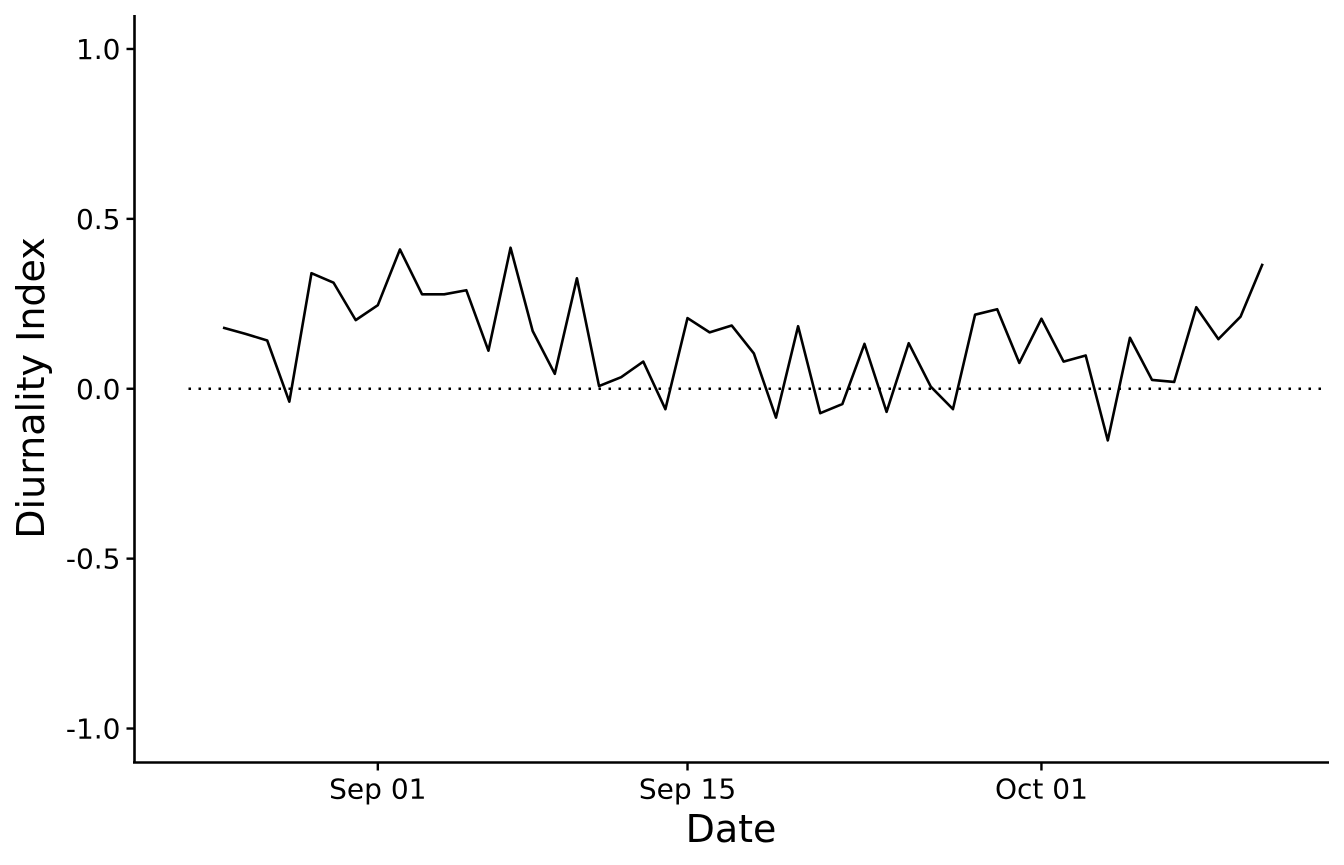  Describe the element at coordinates (31, 387) in the screenshot. I see `y-axis-title: Diurnality Index` at that location.